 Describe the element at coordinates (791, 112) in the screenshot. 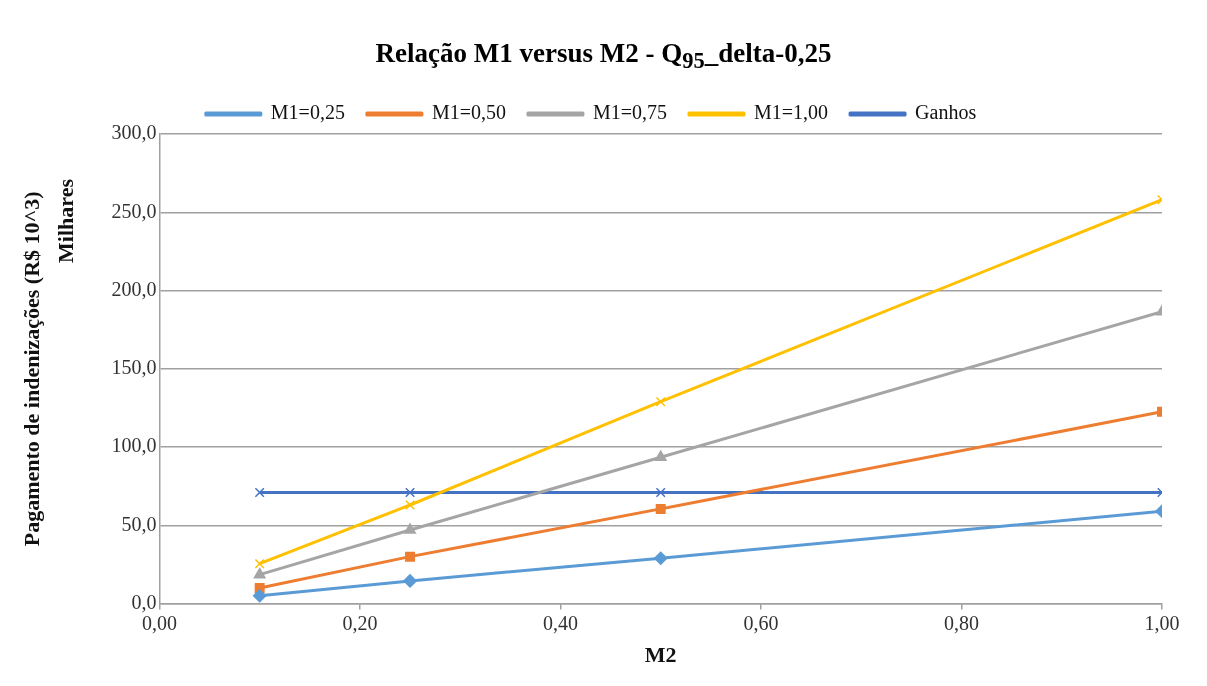

I see `legend-label: M1=1,00` at that location.